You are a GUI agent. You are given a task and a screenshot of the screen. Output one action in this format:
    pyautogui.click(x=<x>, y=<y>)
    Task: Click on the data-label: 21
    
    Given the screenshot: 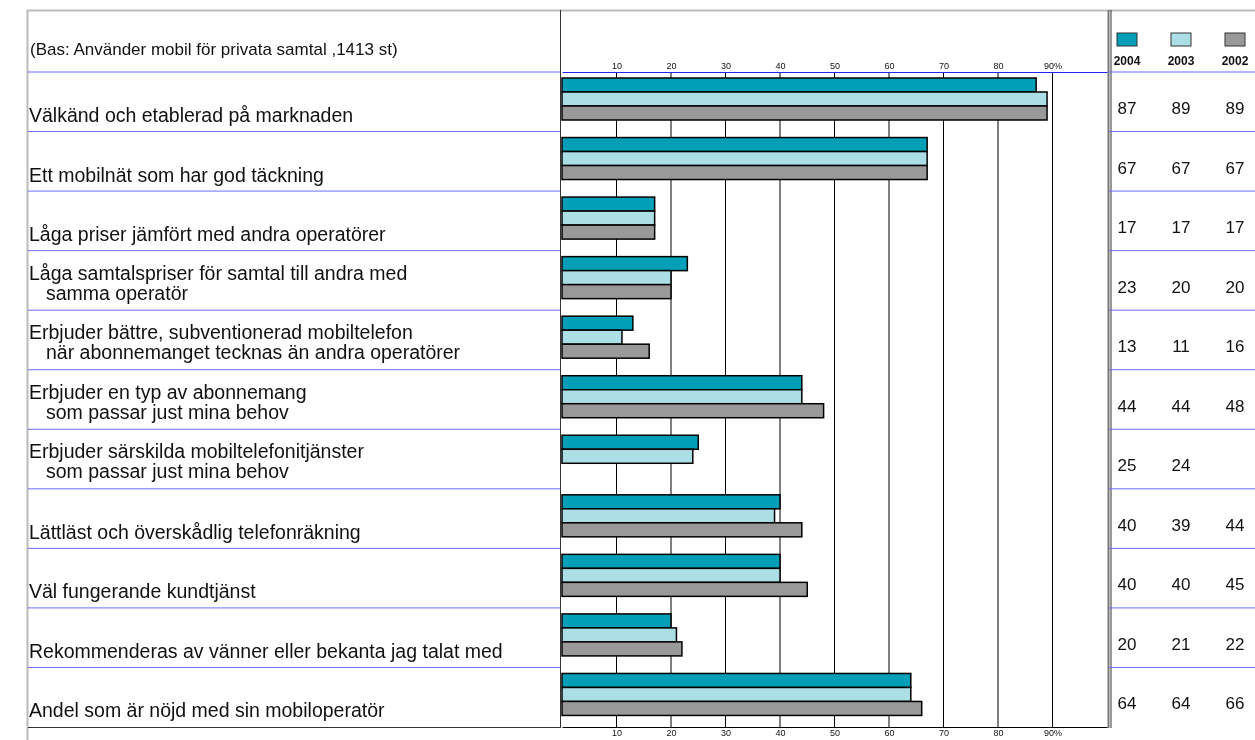 What is the action you would take?
    pyautogui.click(x=1181, y=644)
    